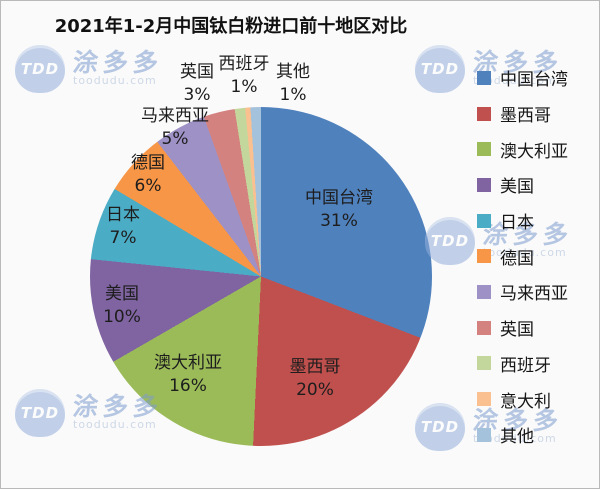  Describe the element at coordinates (175, 128) in the screenshot. I see `pie-label-malaysia: 马来西亚 5%` at that location.